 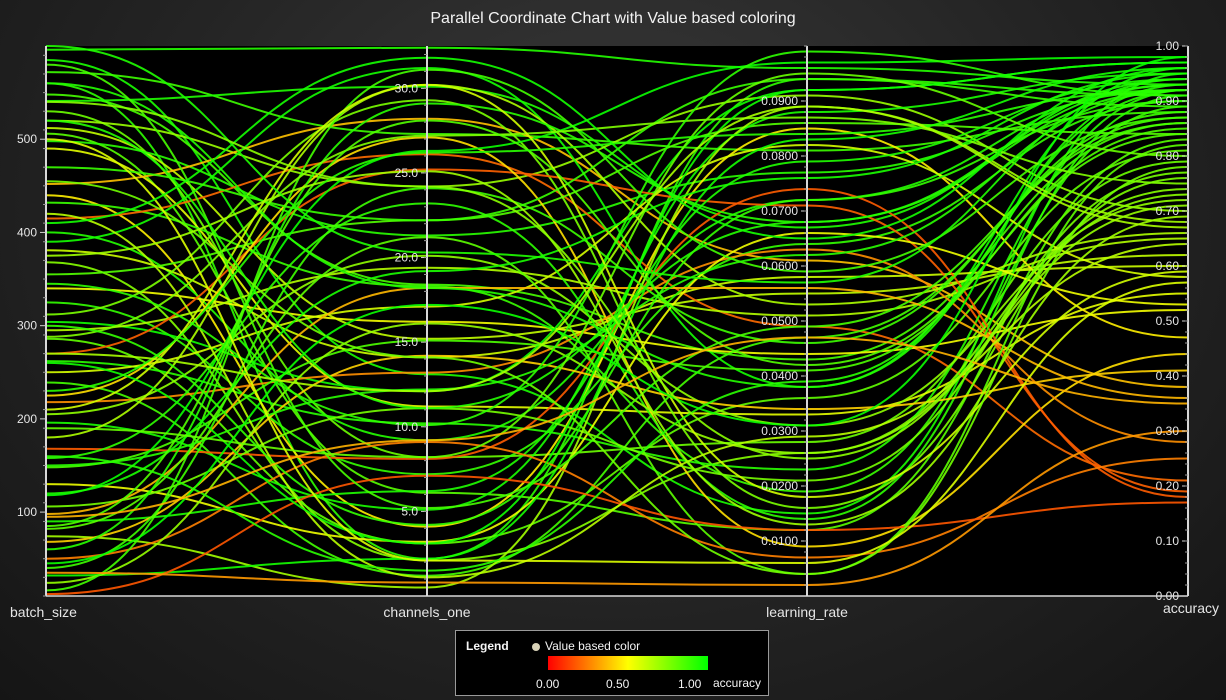 What do you see at coordinates (779, 541) in the screenshot?
I see `tick-label-learning_rate: 0.0100` at bounding box center [779, 541].